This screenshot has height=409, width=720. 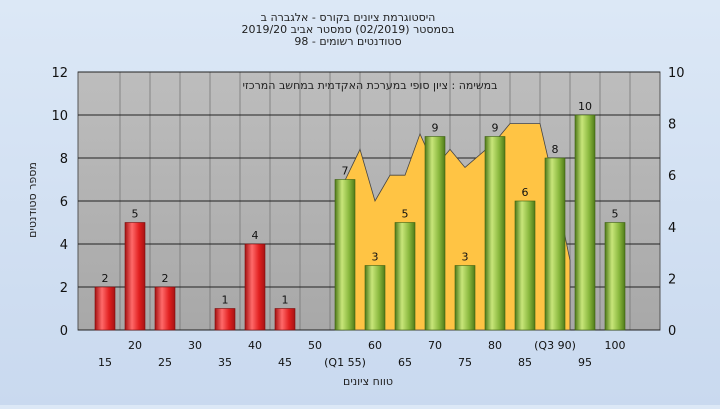 What do you see at coordinates (347, 29) in the screenshot?
I see `chart-title-line-2: בסמסטר (02/2019) סמסטר אביב 2019/20` at bounding box center [347, 29].